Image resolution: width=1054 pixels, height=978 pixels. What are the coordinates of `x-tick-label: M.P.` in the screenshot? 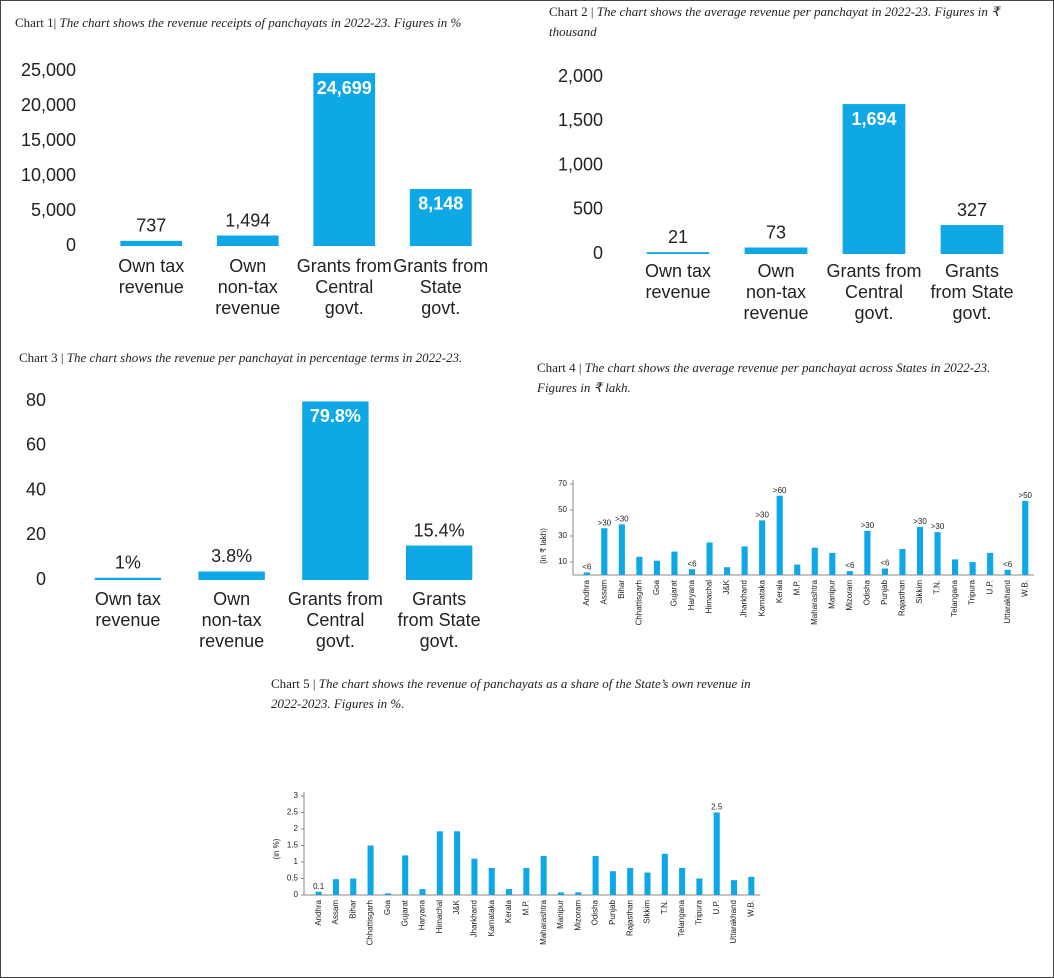 It's located at (796, 587).